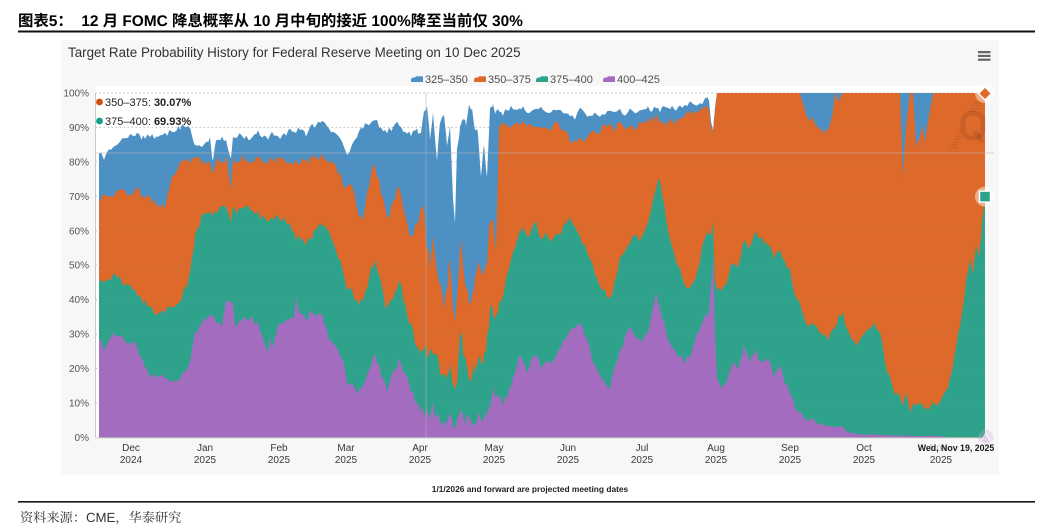 The width and height of the screenshot is (1053, 530). What do you see at coordinates (79, 300) in the screenshot?
I see `svg-text: 40%` at bounding box center [79, 300].